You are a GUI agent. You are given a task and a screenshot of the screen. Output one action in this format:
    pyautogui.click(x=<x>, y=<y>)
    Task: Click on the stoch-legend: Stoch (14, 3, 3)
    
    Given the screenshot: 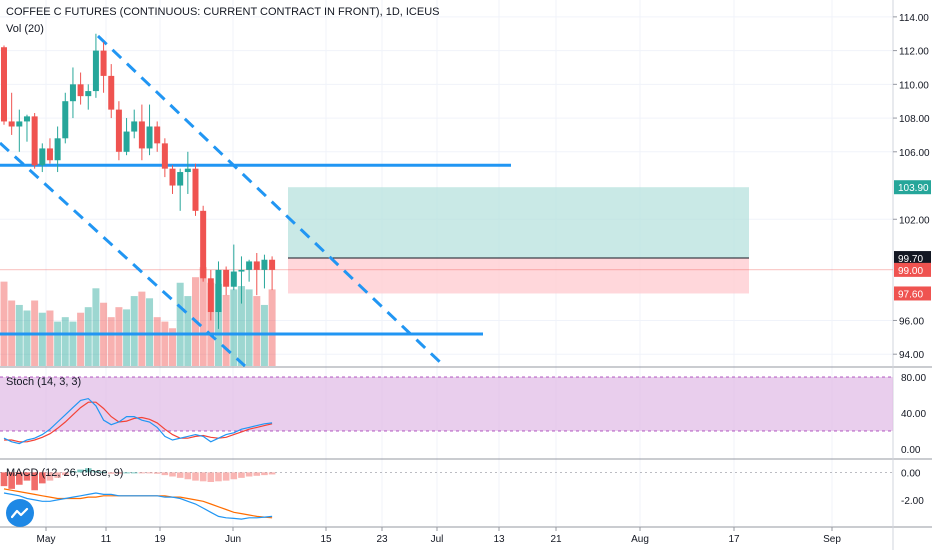 What is the action you would take?
    pyautogui.click(x=43, y=382)
    